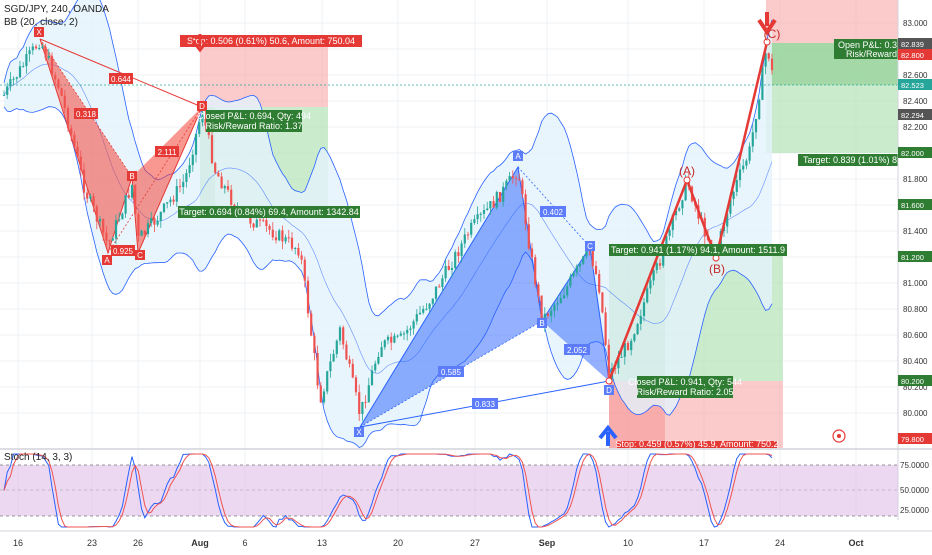 The width and height of the screenshot is (932, 555). I want to click on red-point-c: C, so click(140, 255).